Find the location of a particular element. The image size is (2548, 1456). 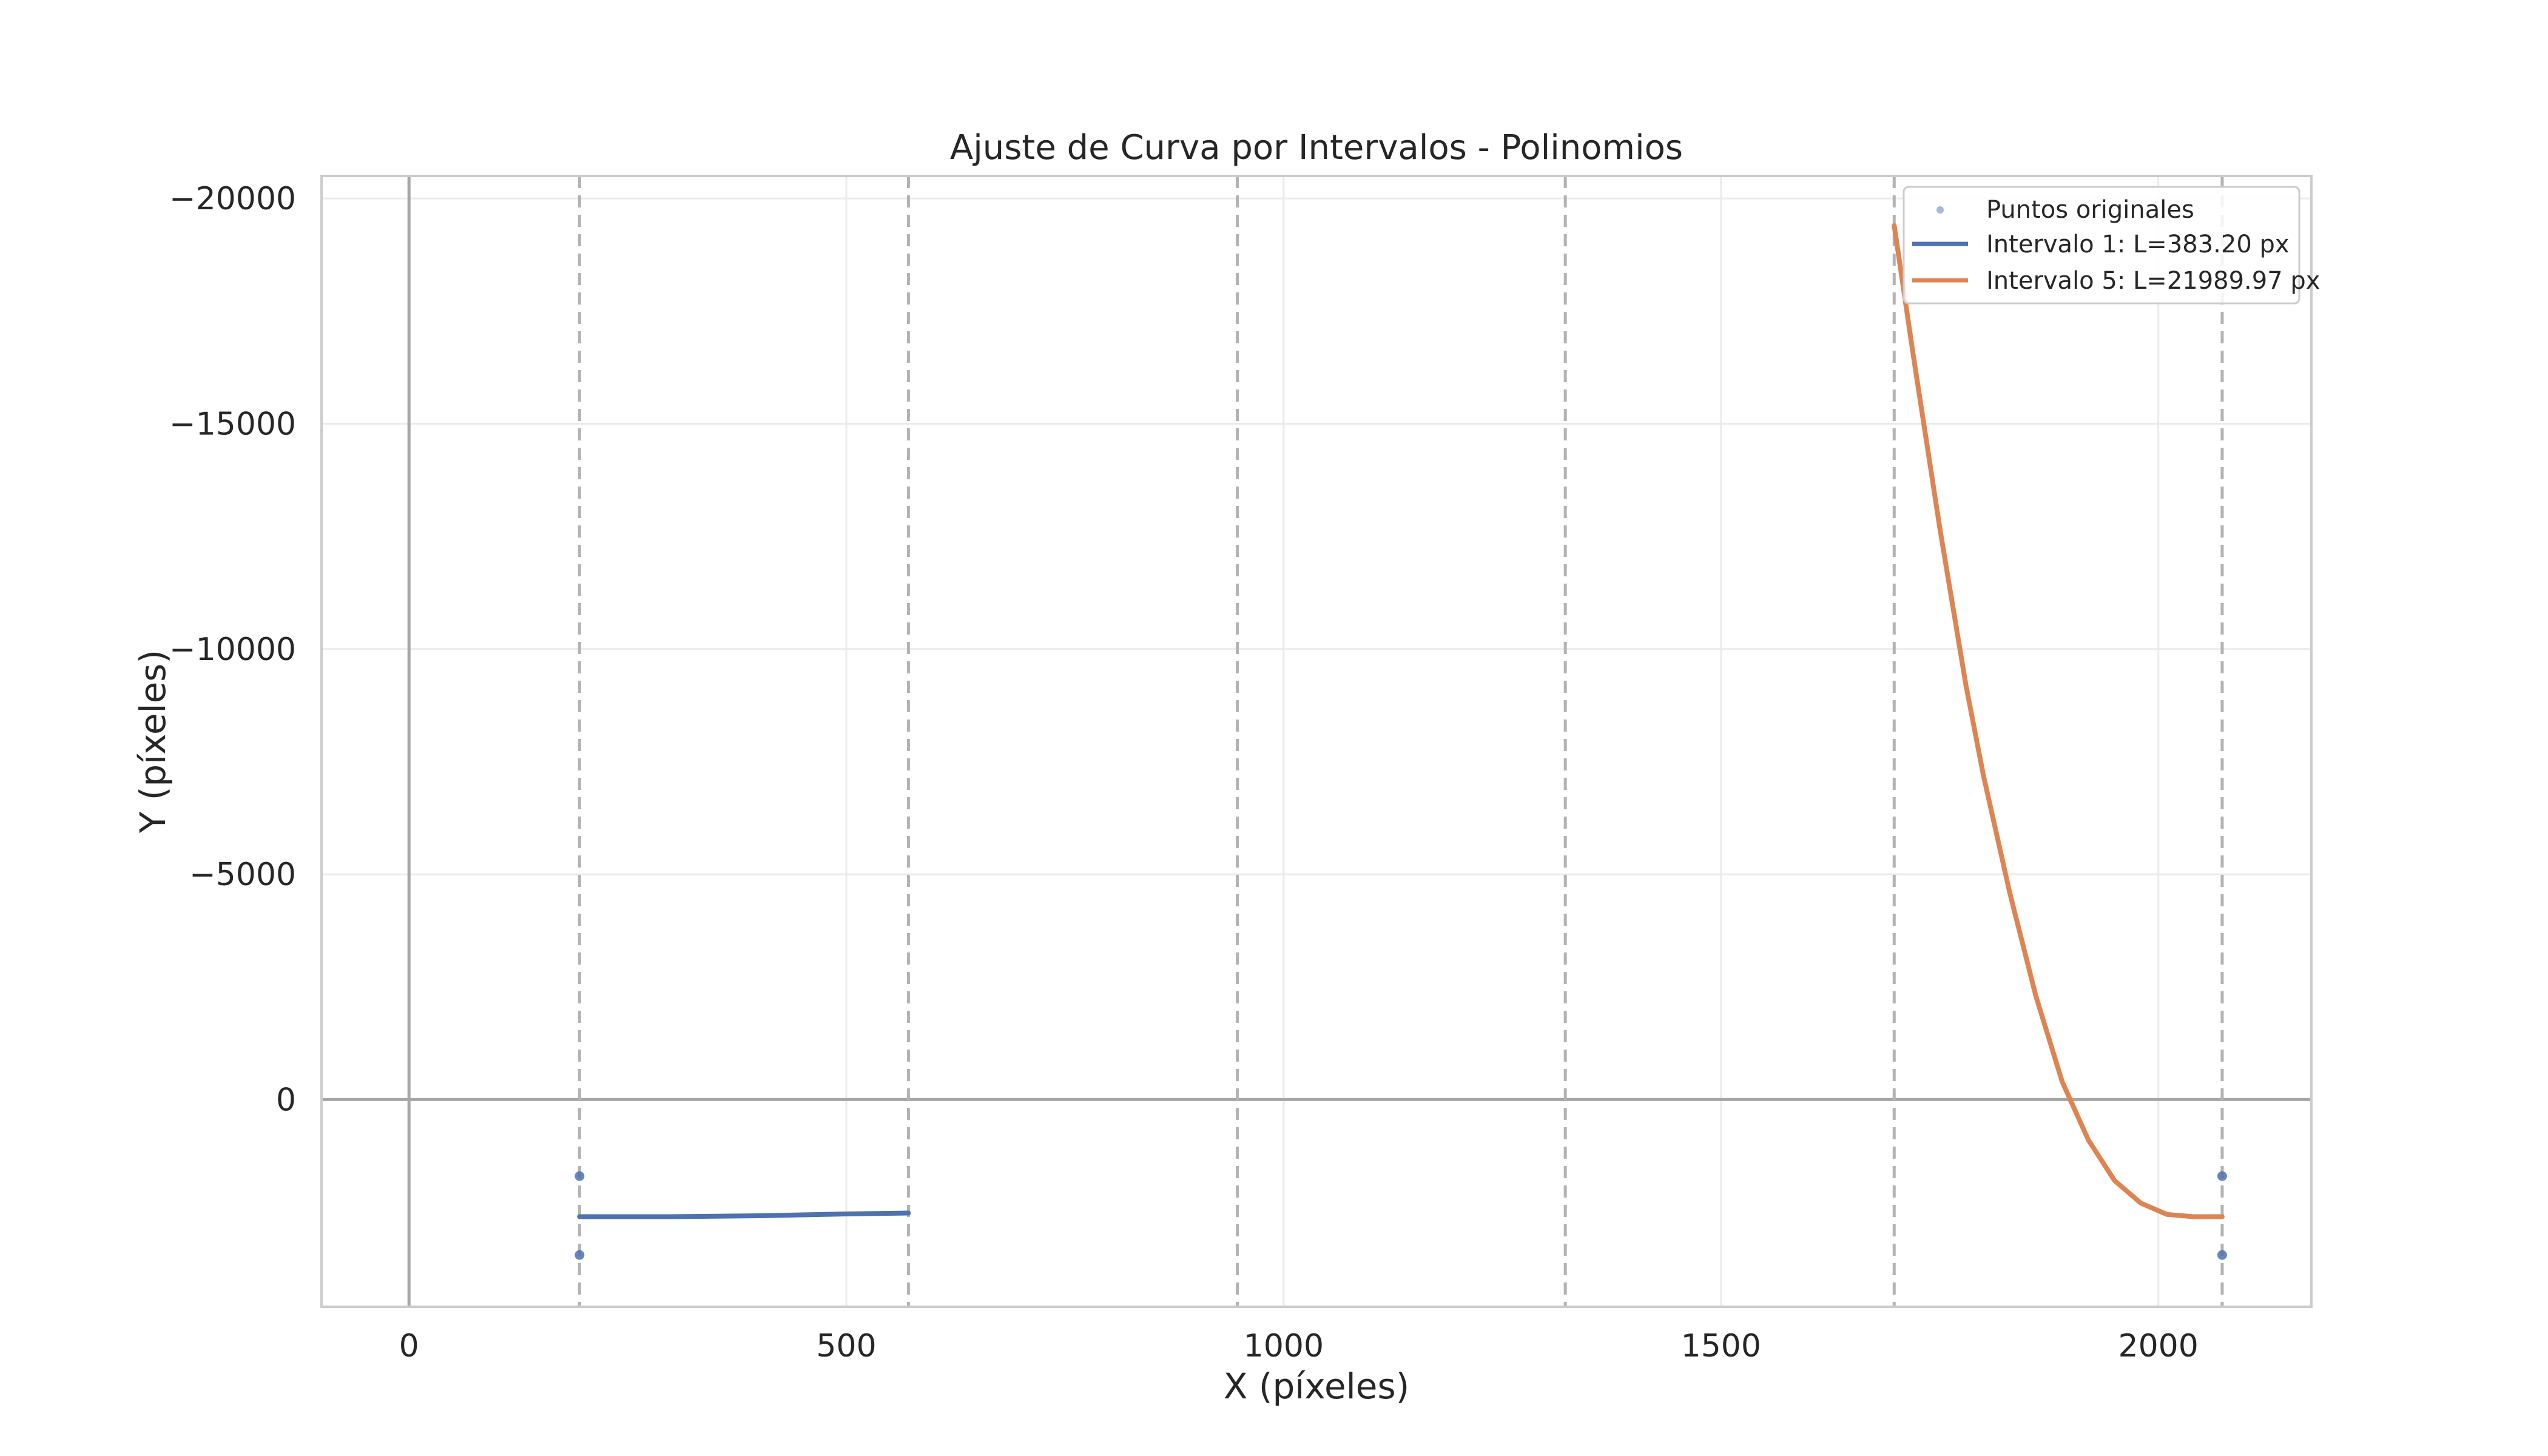

y-tick-label: −15000 is located at coordinates (232, 424).